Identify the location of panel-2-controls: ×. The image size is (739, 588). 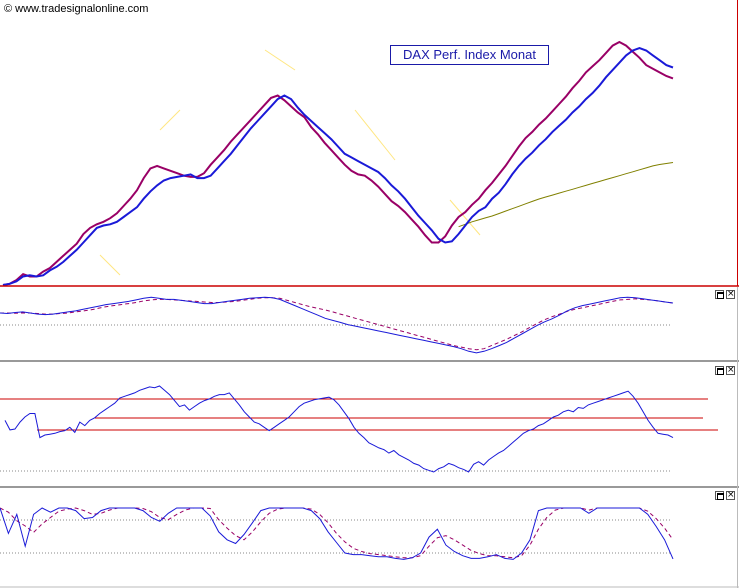
(726, 371).